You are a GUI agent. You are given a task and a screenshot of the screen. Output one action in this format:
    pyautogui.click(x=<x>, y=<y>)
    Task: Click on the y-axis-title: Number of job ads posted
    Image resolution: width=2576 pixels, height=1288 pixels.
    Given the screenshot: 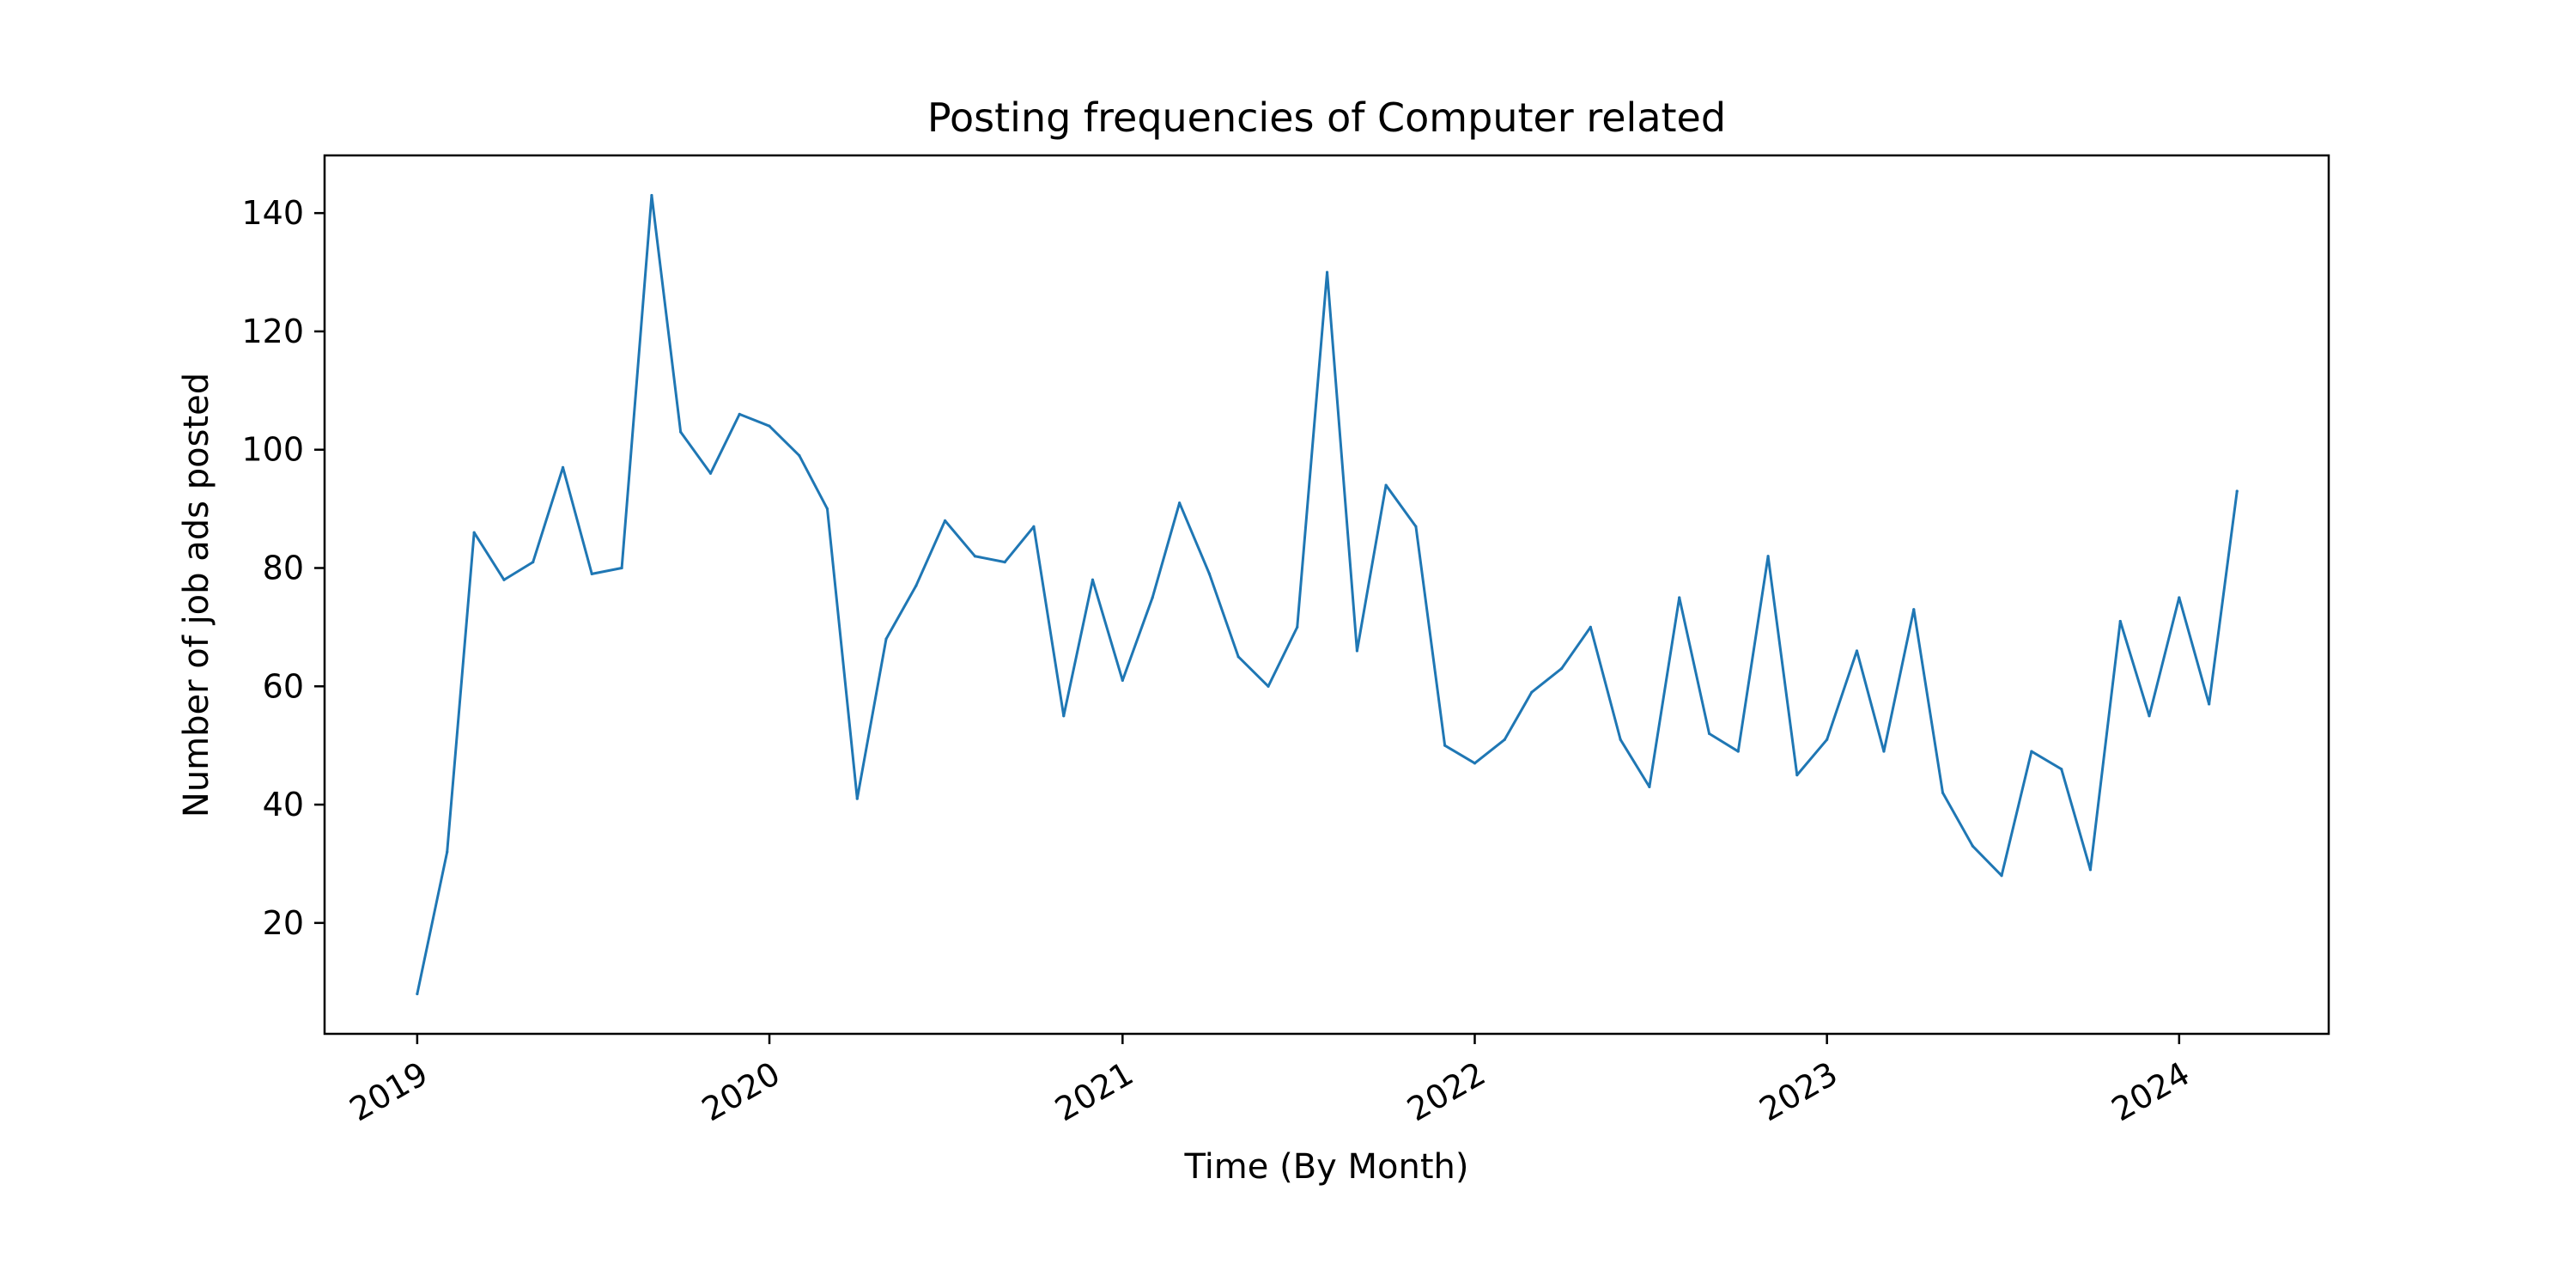 What is the action you would take?
    pyautogui.click(x=197, y=595)
    